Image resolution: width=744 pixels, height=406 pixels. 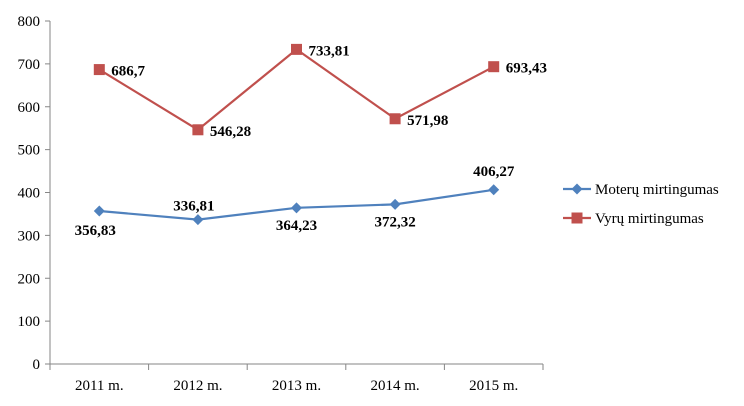 What do you see at coordinates (296, 226) in the screenshot?
I see `data-label: 364,23` at bounding box center [296, 226].